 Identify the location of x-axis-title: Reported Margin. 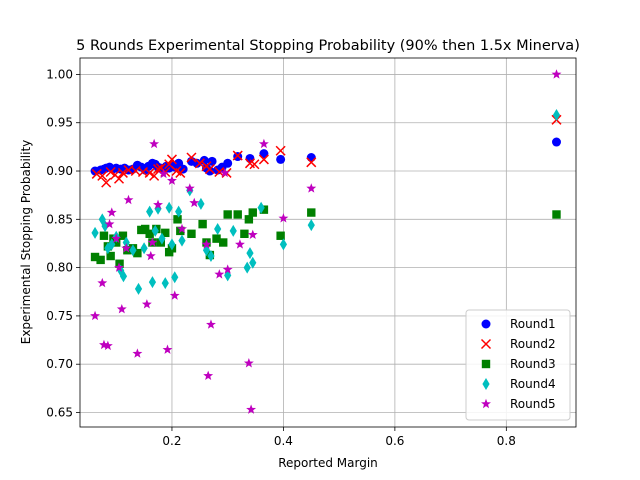
(328, 463).